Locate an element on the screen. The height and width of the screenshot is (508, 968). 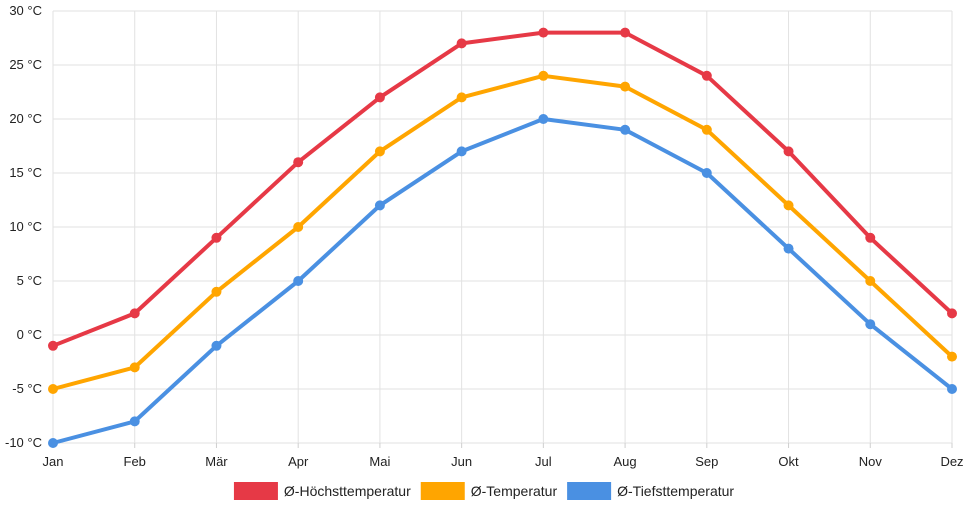
x-tick-label: Jan is located at coordinates (53, 461).